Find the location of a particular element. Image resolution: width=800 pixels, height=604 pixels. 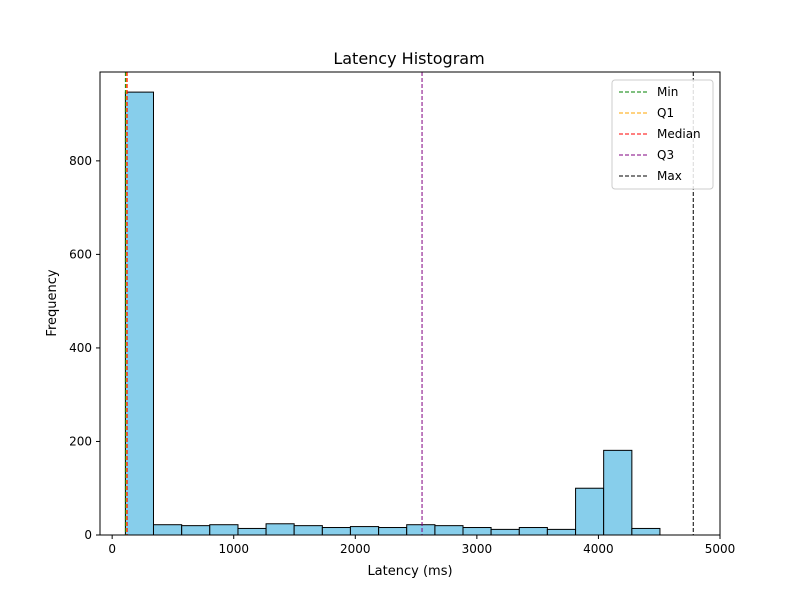

y-axis: 0 200 400 600 800 is located at coordinates (84, 348).